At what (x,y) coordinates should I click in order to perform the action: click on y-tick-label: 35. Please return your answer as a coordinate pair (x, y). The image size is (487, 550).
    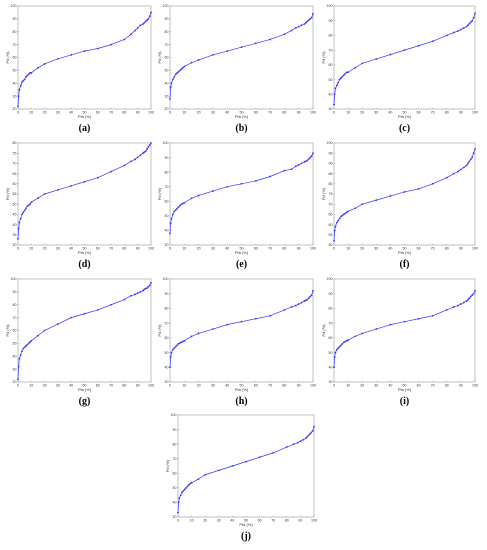
    Looking at the image, I should click on (15, 235).